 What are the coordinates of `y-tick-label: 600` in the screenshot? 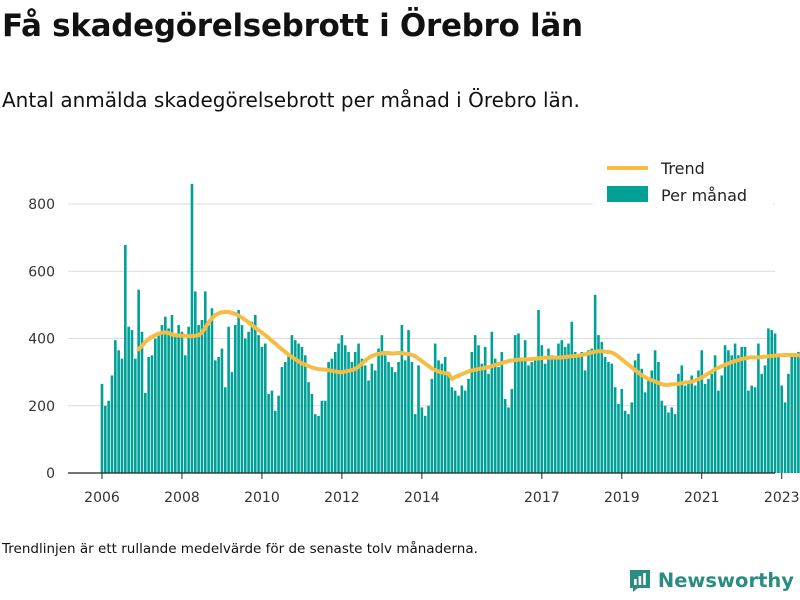 It's located at (41, 272).